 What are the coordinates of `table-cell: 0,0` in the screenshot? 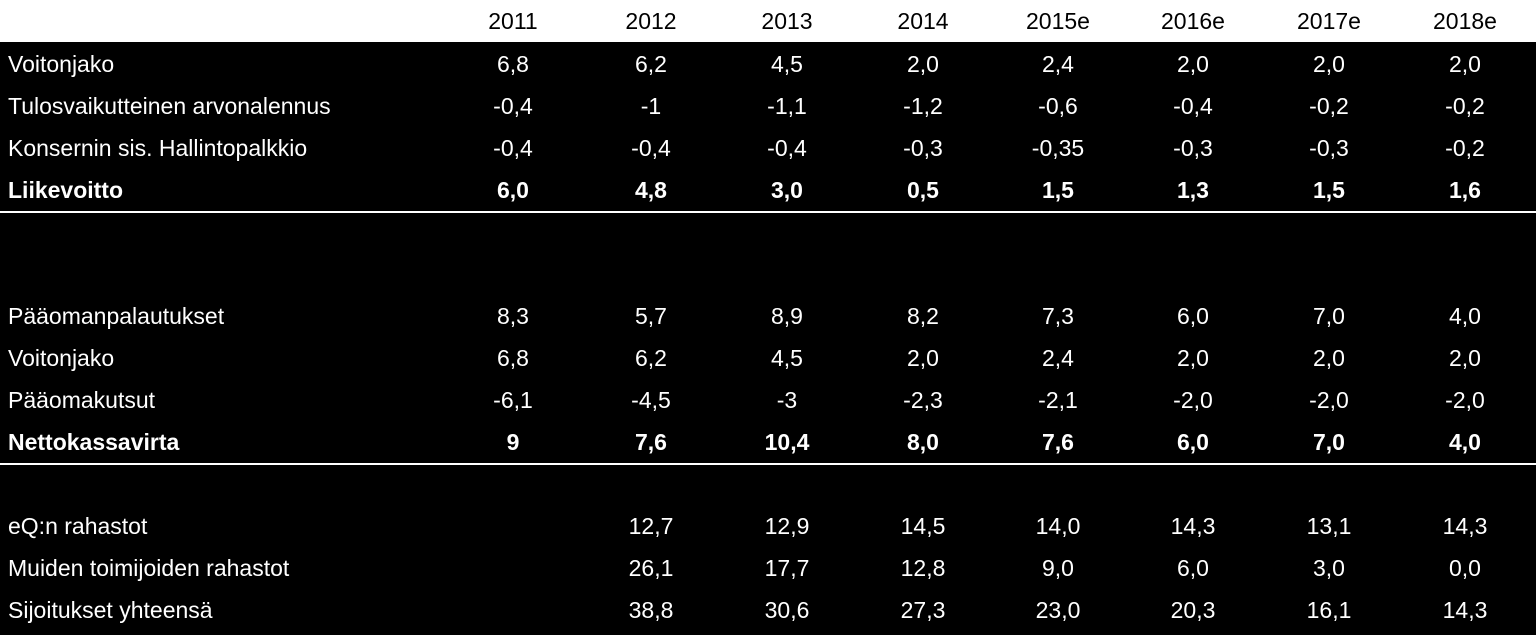 It's located at (1465, 568).